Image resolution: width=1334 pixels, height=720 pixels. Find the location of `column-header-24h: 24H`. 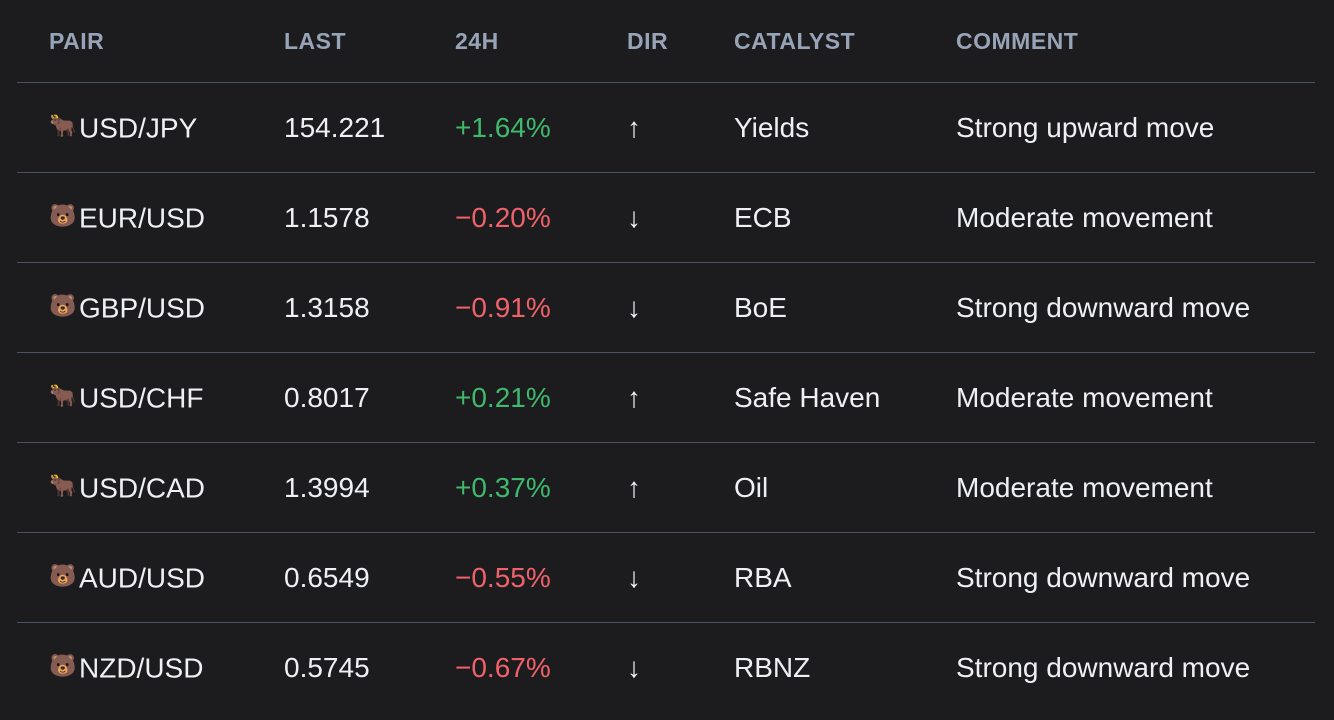

column-header-24h: 24H is located at coordinates (541, 41).